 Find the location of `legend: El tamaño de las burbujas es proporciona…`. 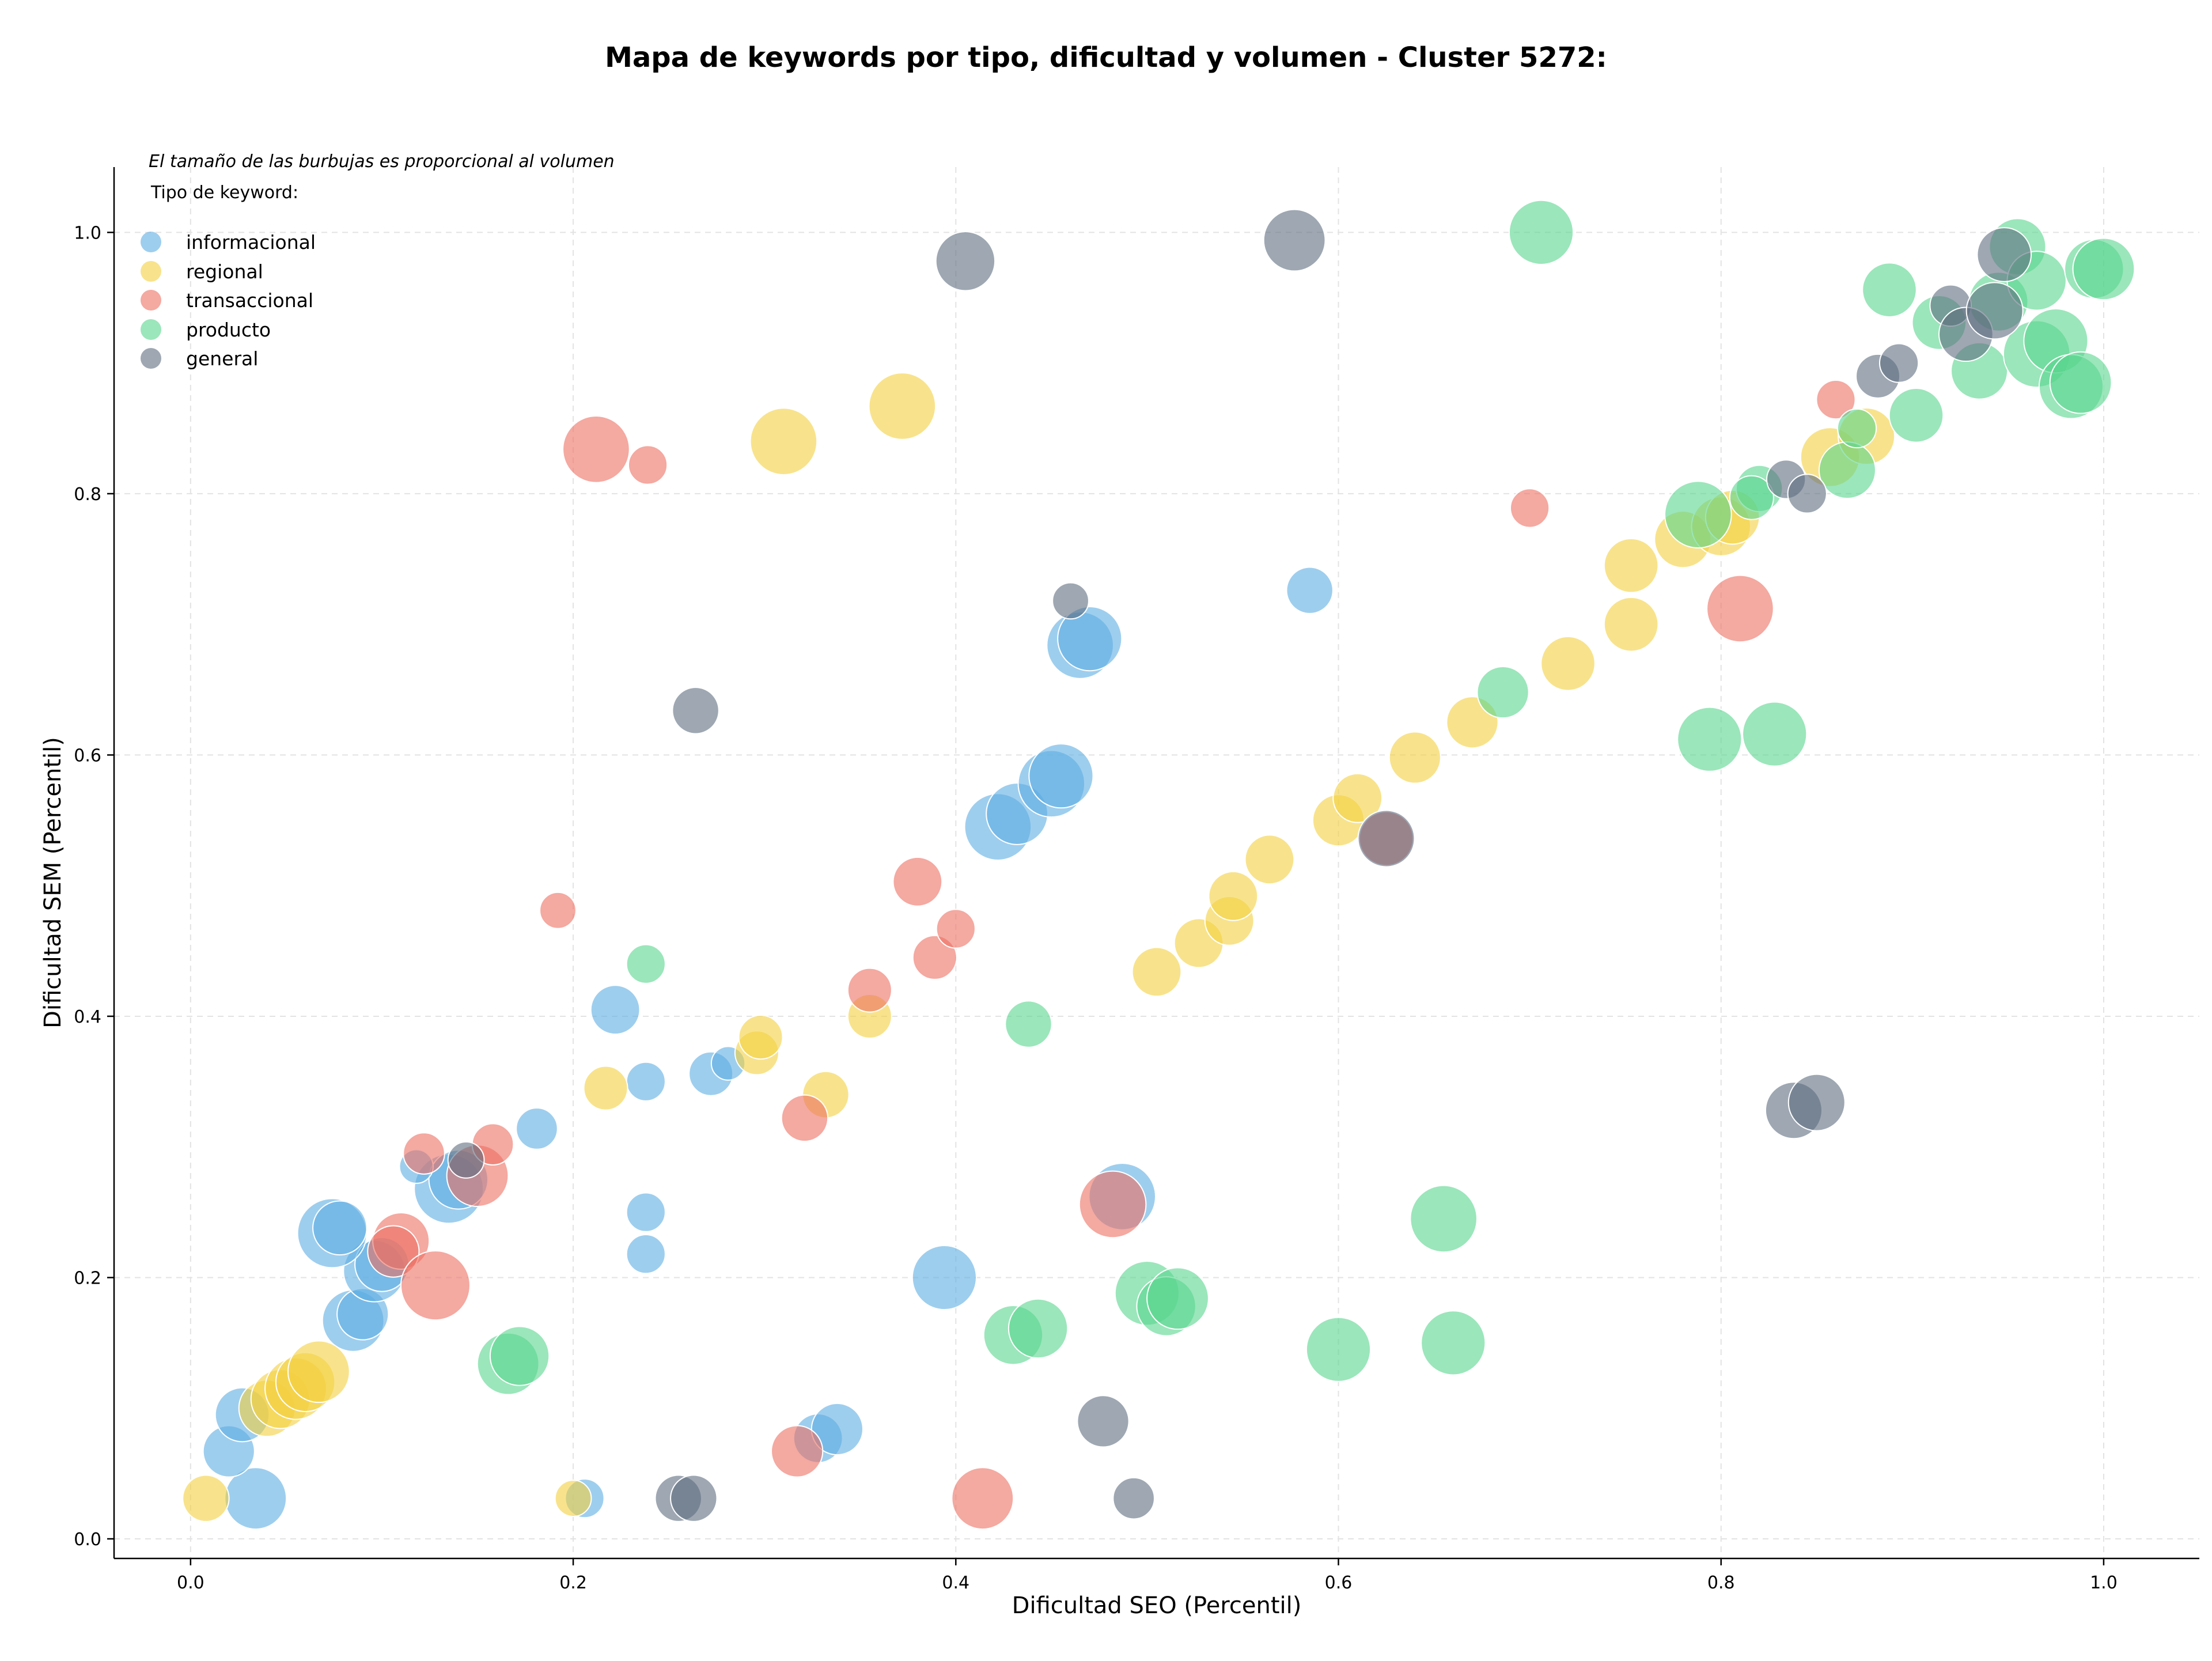

legend: El tamaño de las burbujas es proporciona… is located at coordinates (378, 261).